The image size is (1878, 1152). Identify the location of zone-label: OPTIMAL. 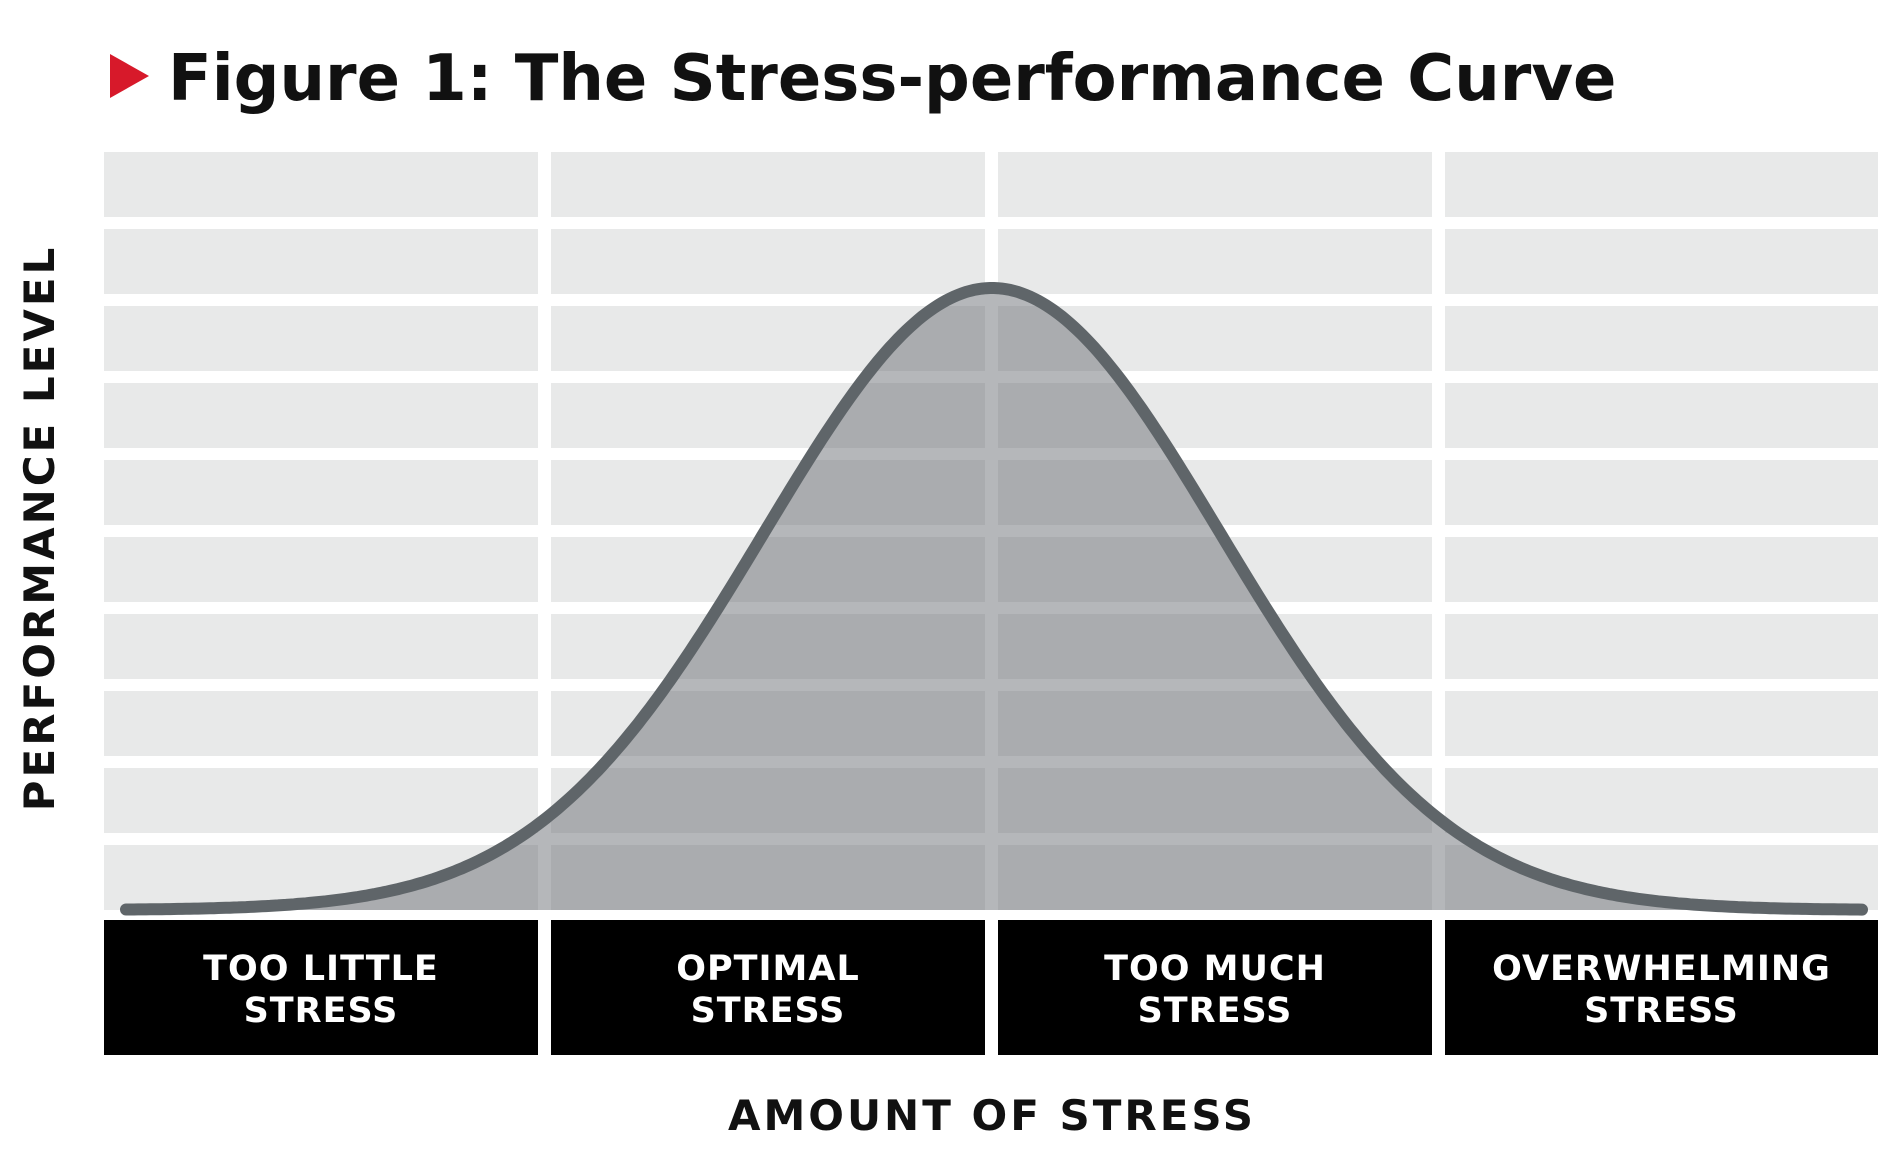
(768, 969).